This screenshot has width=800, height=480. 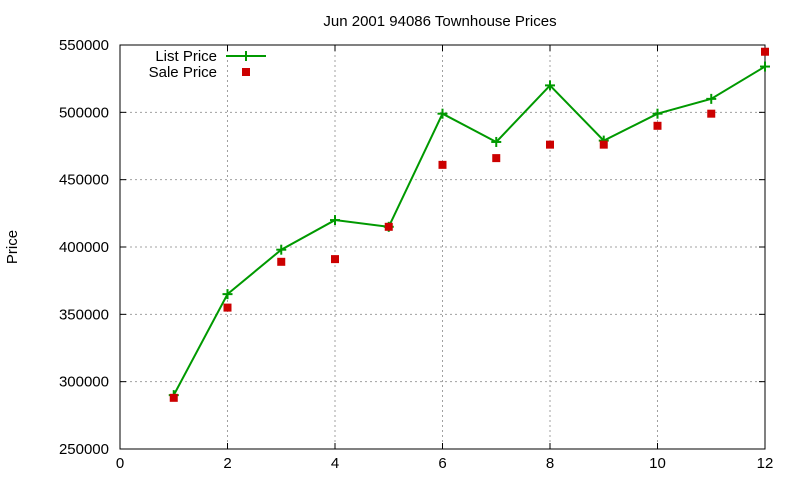 What do you see at coordinates (765, 463) in the screenshot?
I see `x-tick-label: 12` at bounding box center [765, 463].